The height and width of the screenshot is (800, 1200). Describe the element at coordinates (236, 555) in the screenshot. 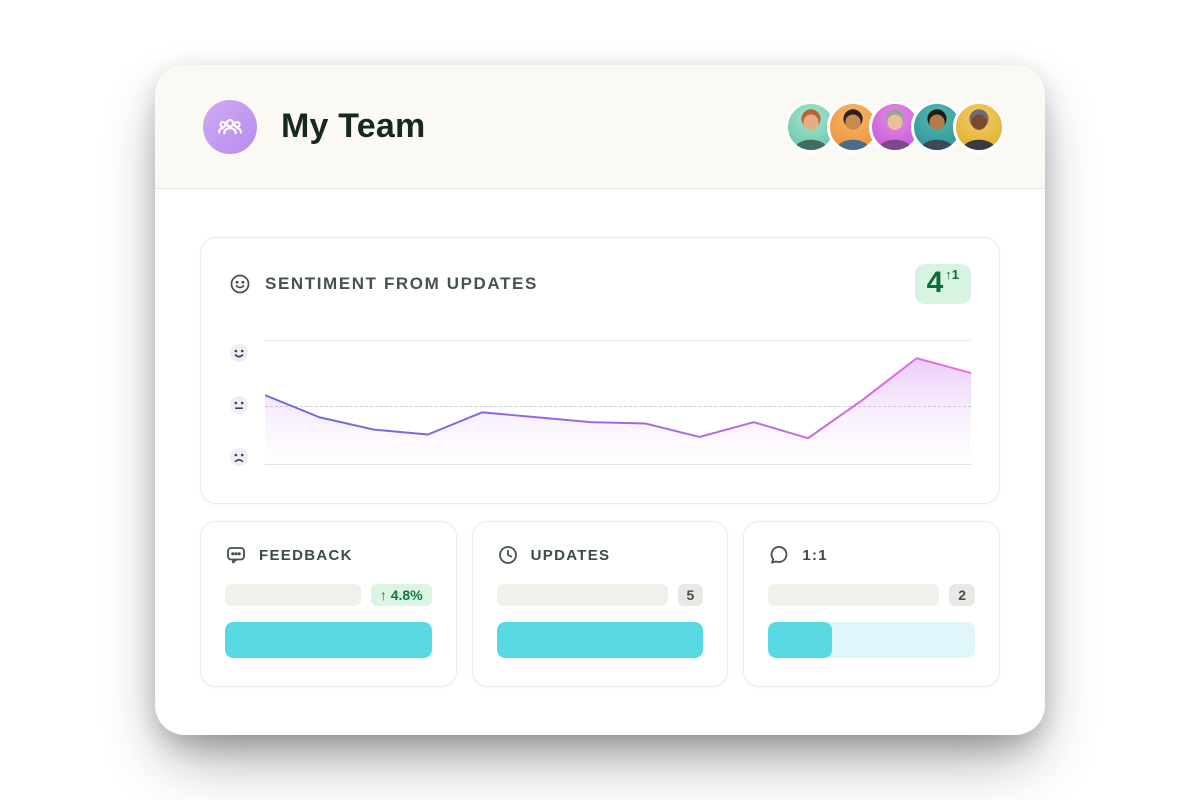

I see `feedback-bubble-icon` at that location.